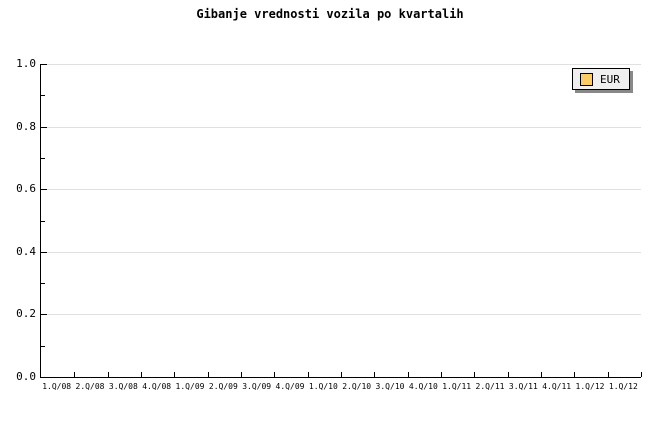 The image size is (660, 440). Describe the element at coordinates (26, 251) in the screenshot. I see `y-axis-tick-label: 0.4` at that location.